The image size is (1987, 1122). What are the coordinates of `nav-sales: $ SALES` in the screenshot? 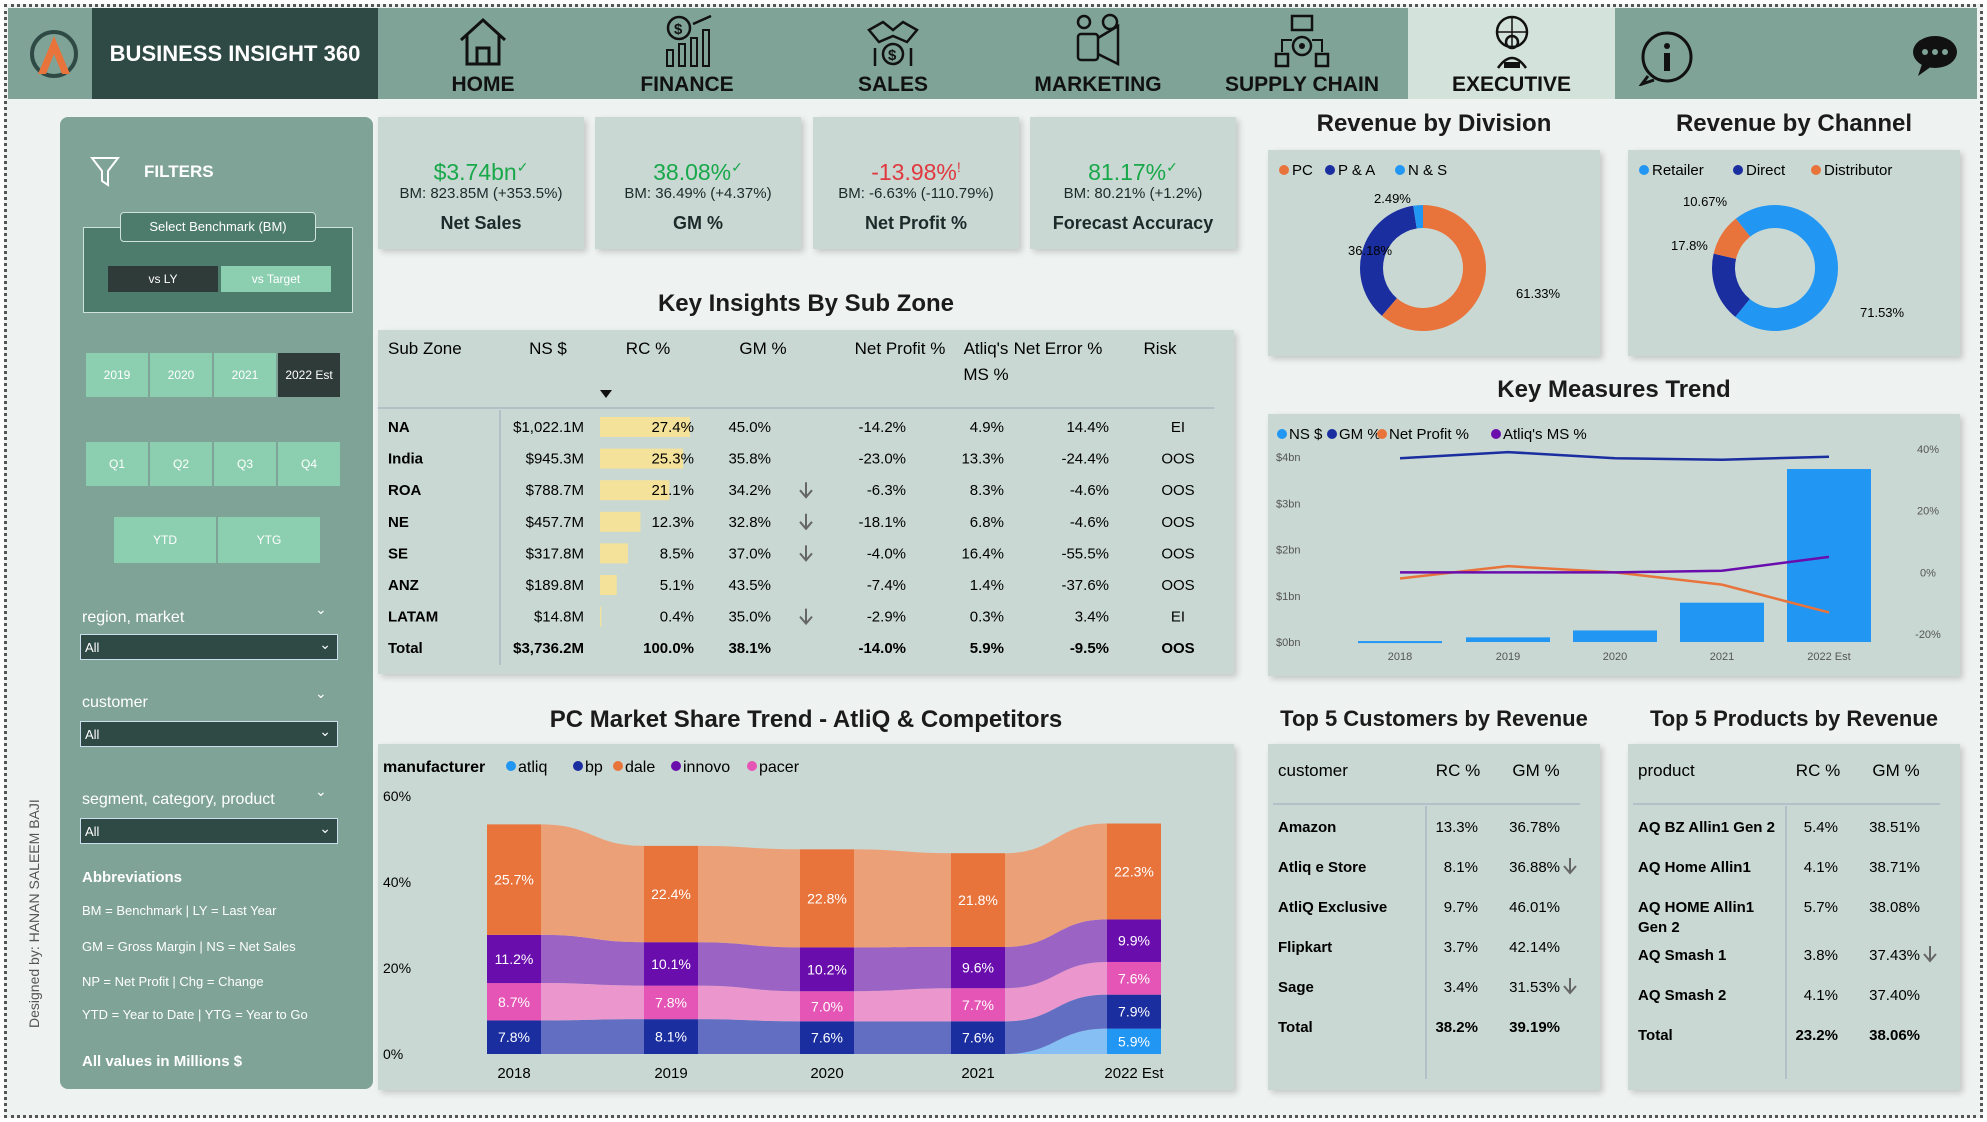 It's located at (893, 53).